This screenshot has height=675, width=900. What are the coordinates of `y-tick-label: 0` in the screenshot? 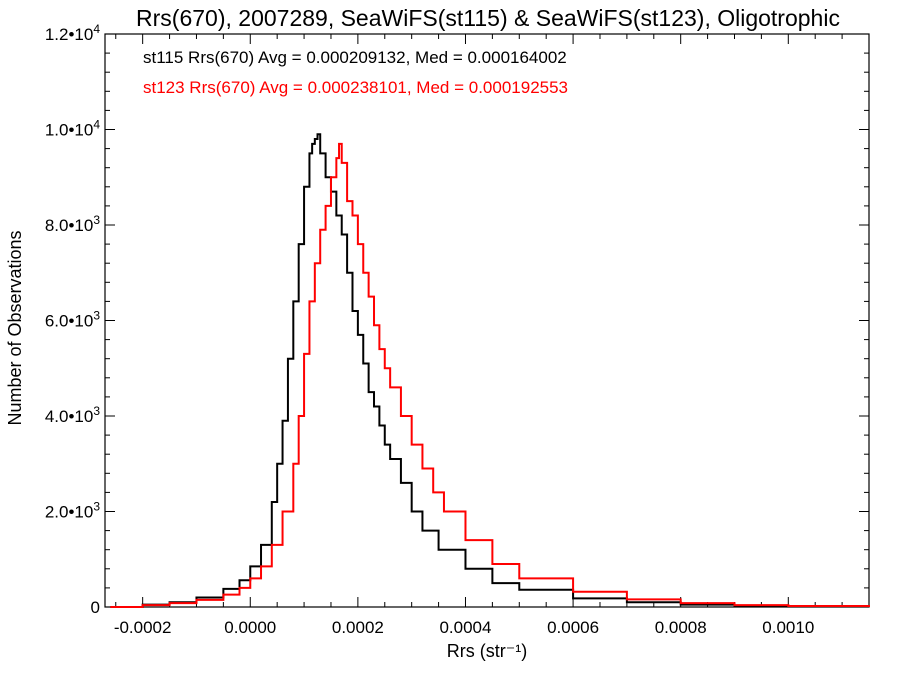 It's located at (95, 607).